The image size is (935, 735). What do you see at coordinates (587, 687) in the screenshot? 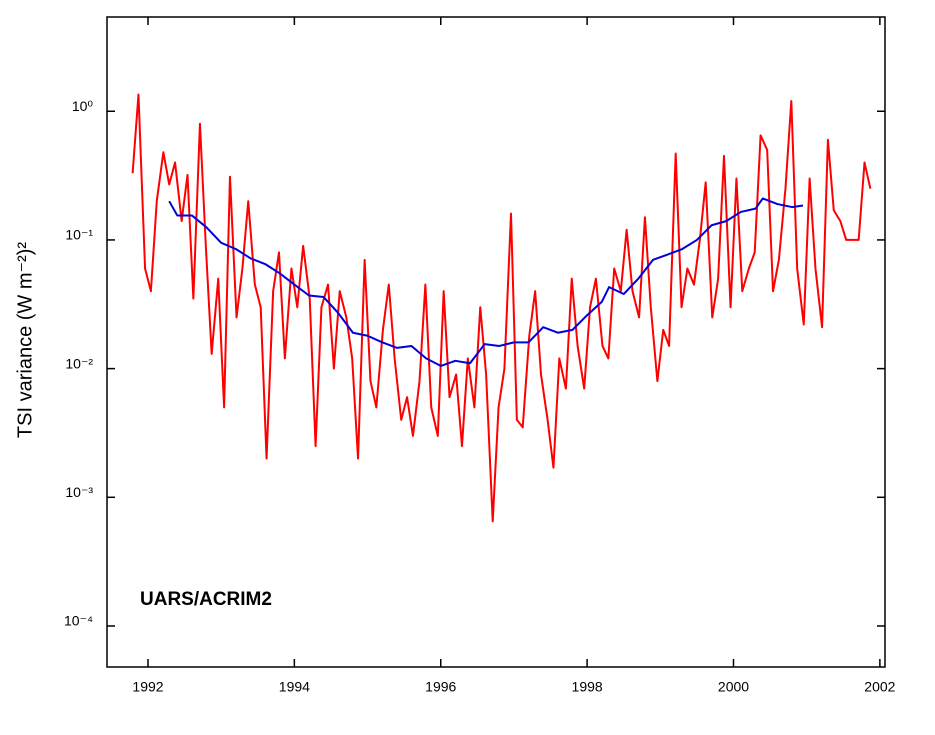
I see `x-tick-label: 1998` at bounding box center [587, 687].